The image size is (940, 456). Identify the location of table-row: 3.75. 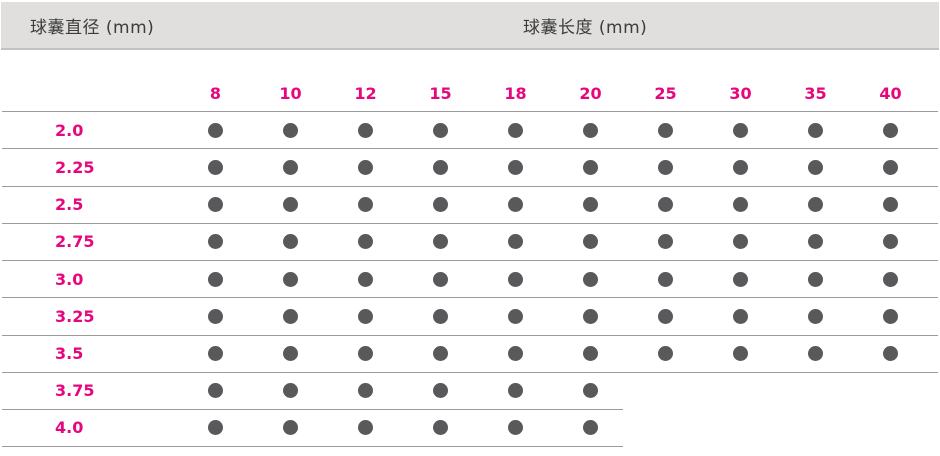
(470, 390).